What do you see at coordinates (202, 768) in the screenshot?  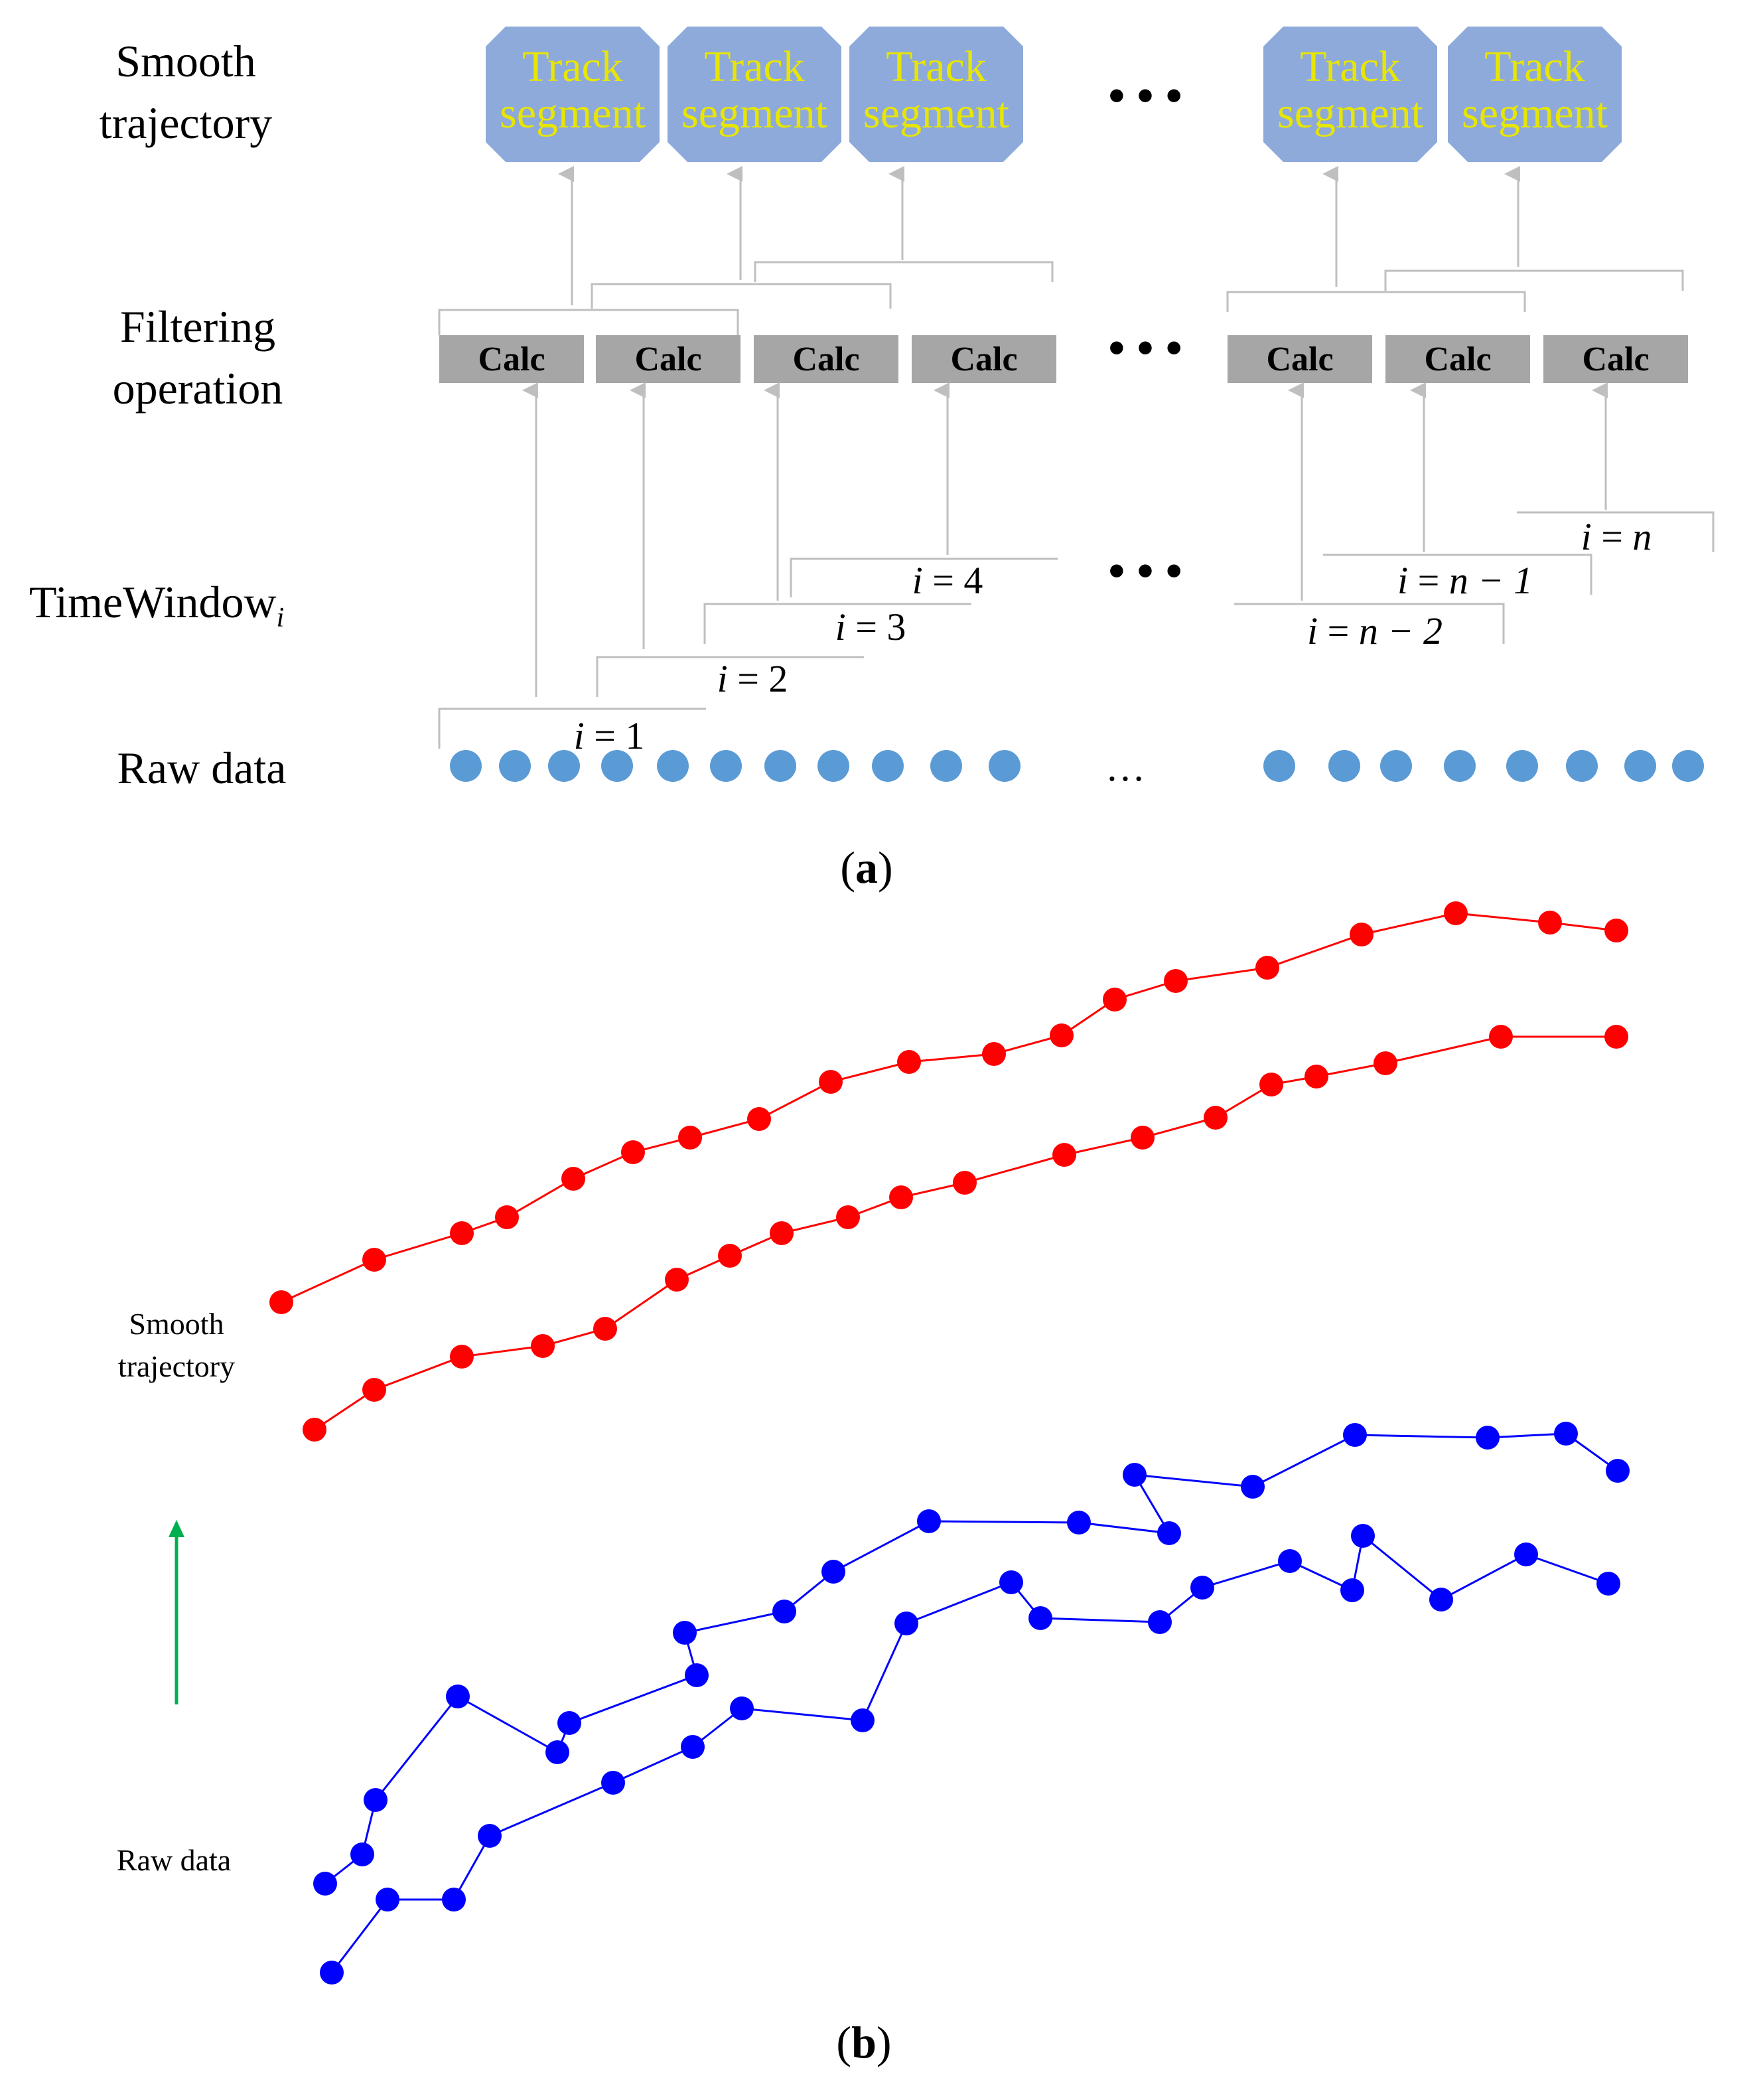 I see `row-label-raw-data: Raw data` at bounding box center [202, 768].